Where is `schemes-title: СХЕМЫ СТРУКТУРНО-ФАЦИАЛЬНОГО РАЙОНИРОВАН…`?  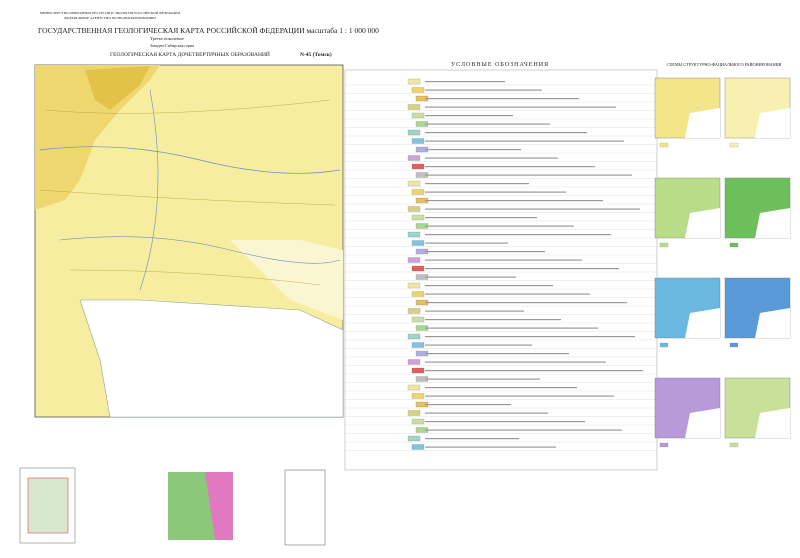 schemes-title: СХЕМЫ СТРУКТУРНО-ФАЦИАЛЬНОГО РАЙОНИРОВАН… is located at coordinates (724, 64).